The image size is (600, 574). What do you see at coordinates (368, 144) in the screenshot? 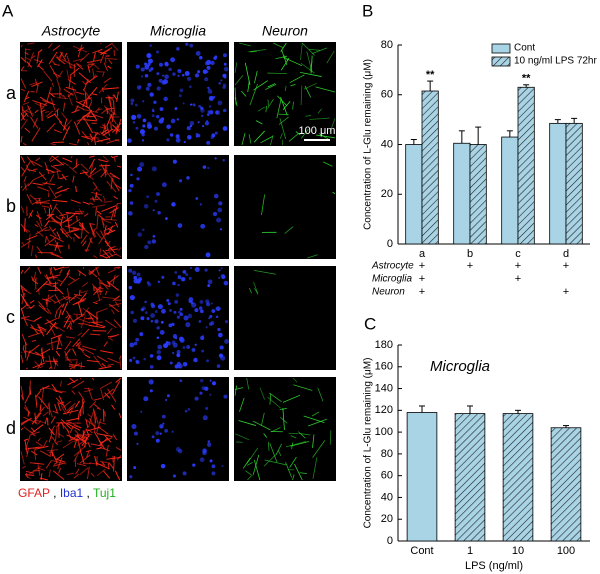
I see `y-axis-title: Concentration of L-Glu remaining (μM)` at bounding box center [368, 144].